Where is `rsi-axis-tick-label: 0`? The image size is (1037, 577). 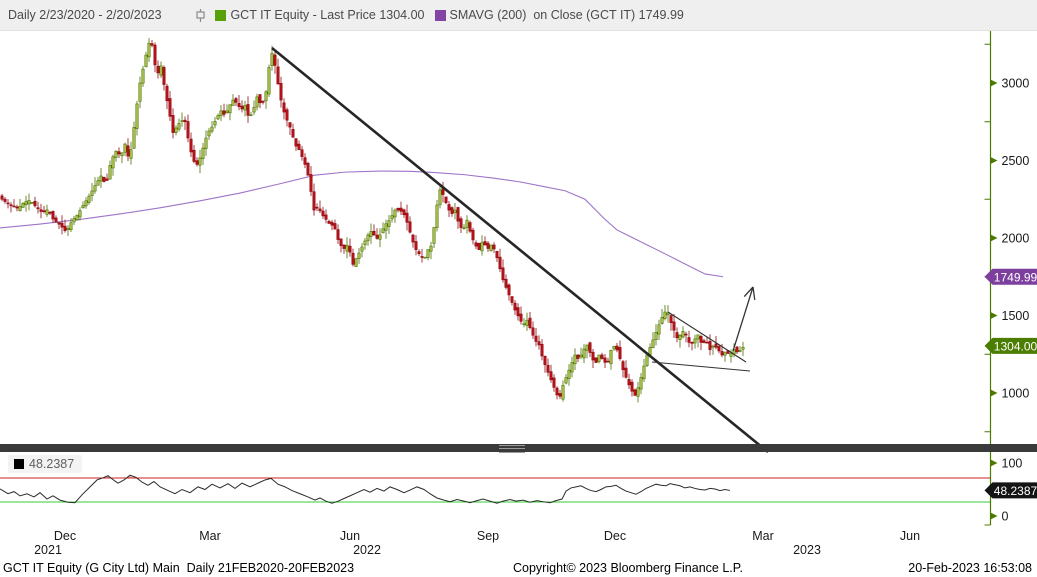
rsi-axis-tick-label: 0 is located at coordinates (1005, 517).